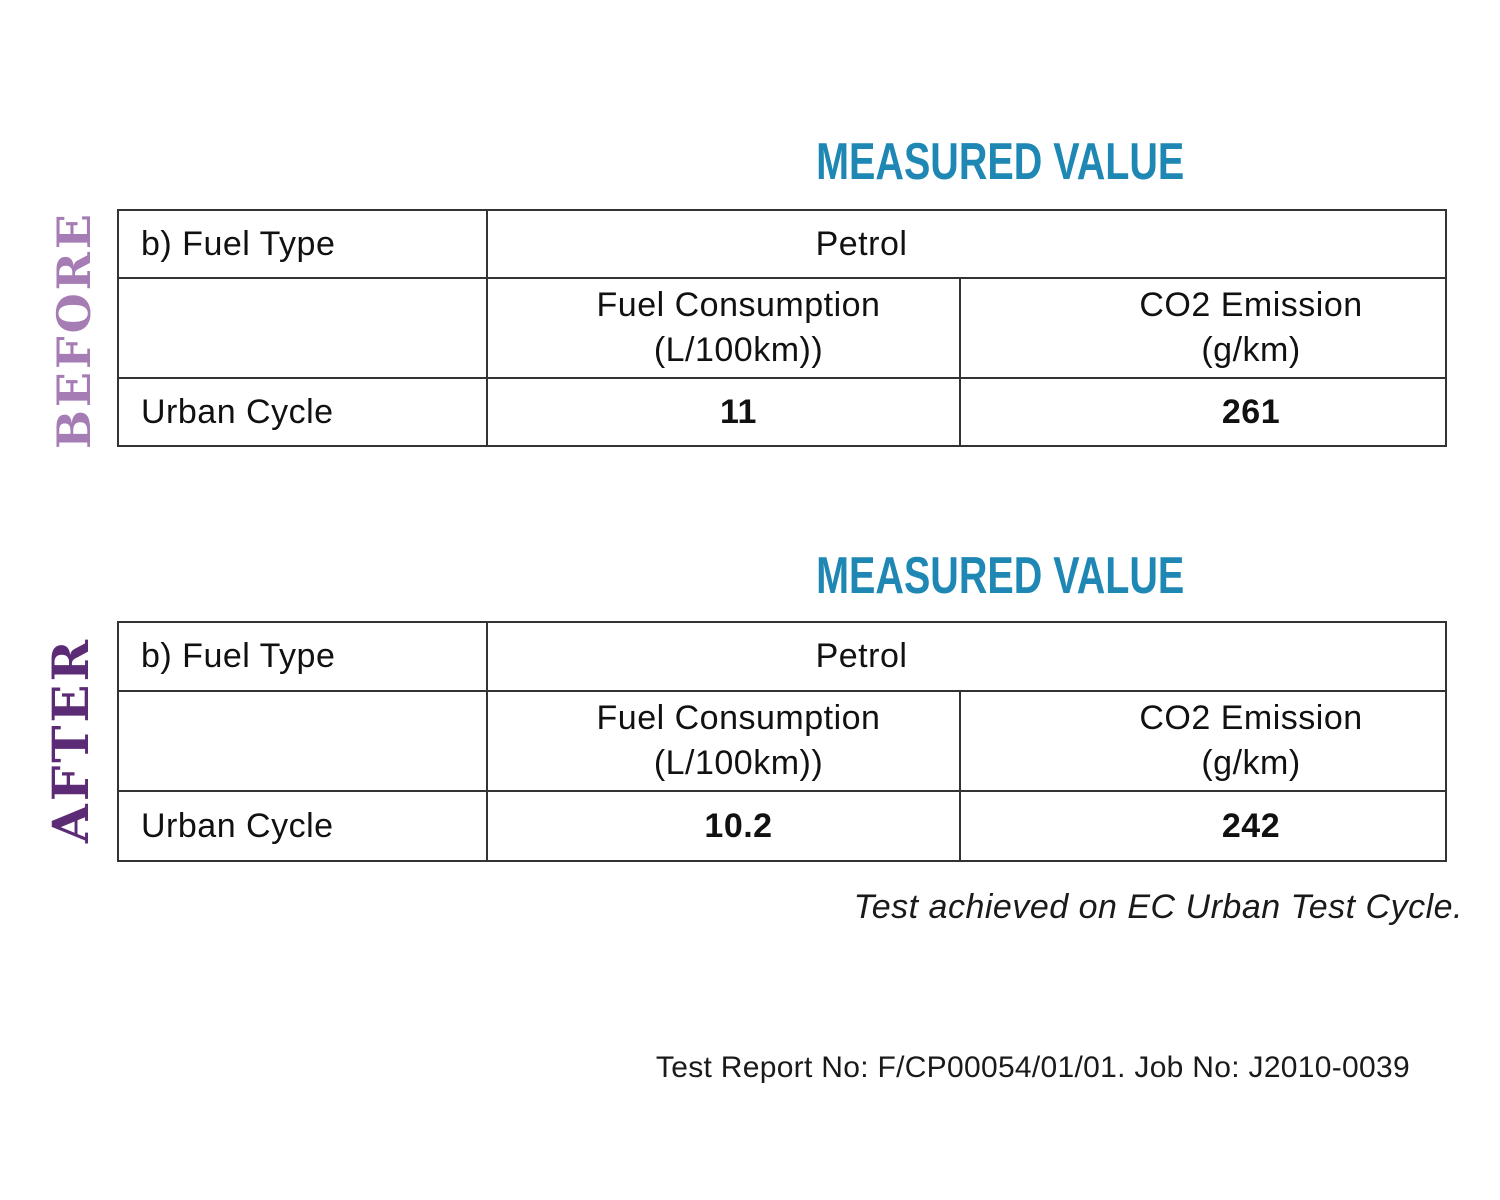 Image resolution: width=1500 pixels, height=1200 pixels. What do you see at coordinates (74, 330) in the screenshot?
I see `before-side-label: BEFORE` at bounding box center [74, 330].